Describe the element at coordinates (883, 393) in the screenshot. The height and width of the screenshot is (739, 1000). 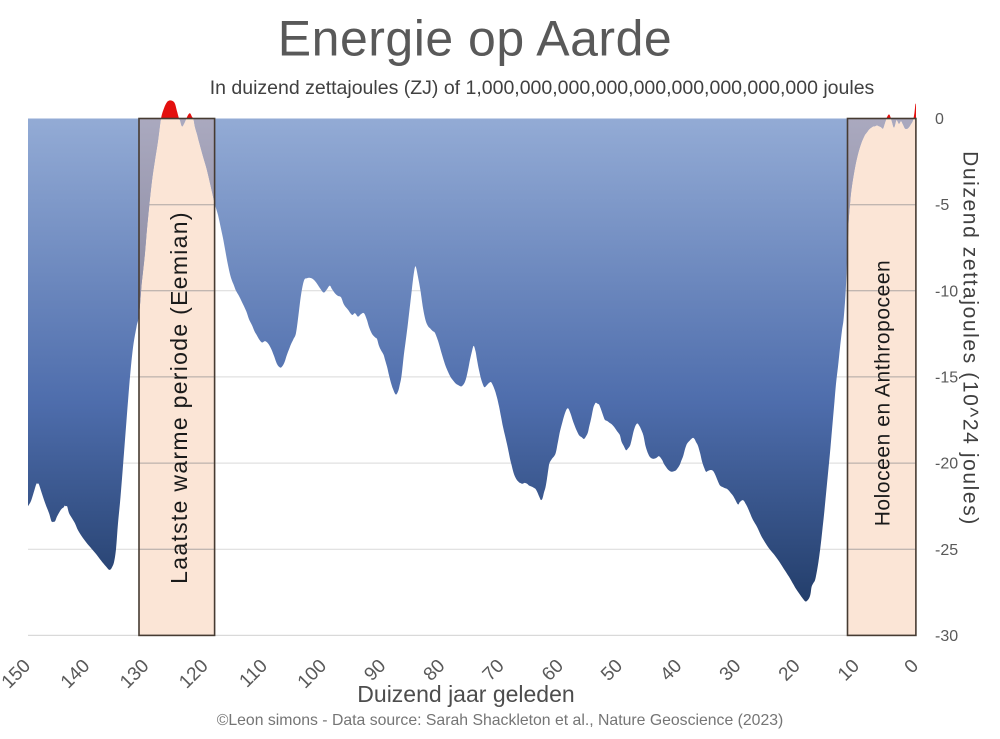
I see `svg-text: Holoceen en Anthropoceen` at that location.